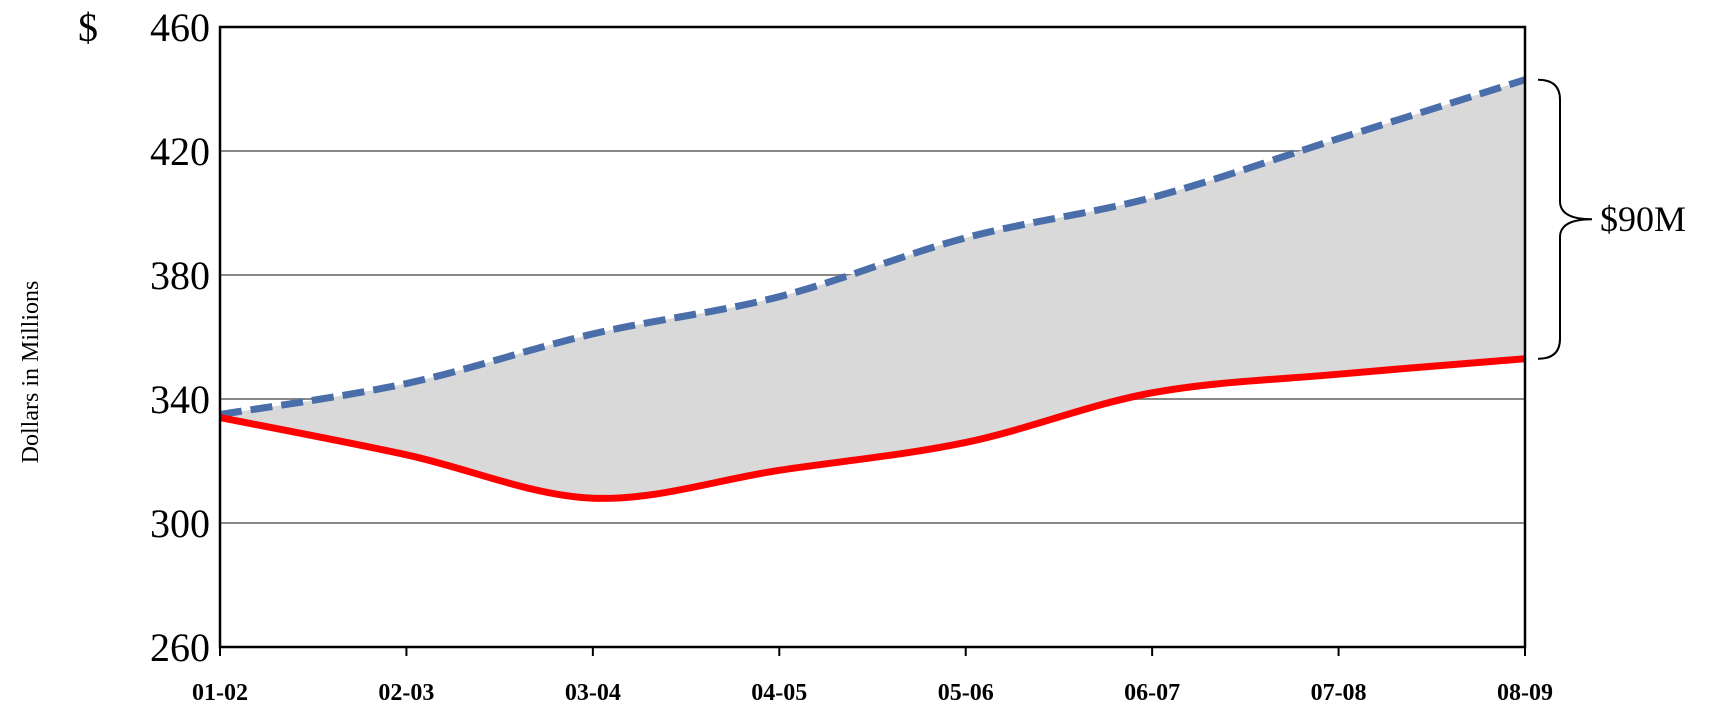 Image resolution: width=1729 pixels, height=710 pixels. What do you see at coordinates (180, 275) in the screenshot?
I see `y-tick-label: 380` at bounding box center [180, 275].